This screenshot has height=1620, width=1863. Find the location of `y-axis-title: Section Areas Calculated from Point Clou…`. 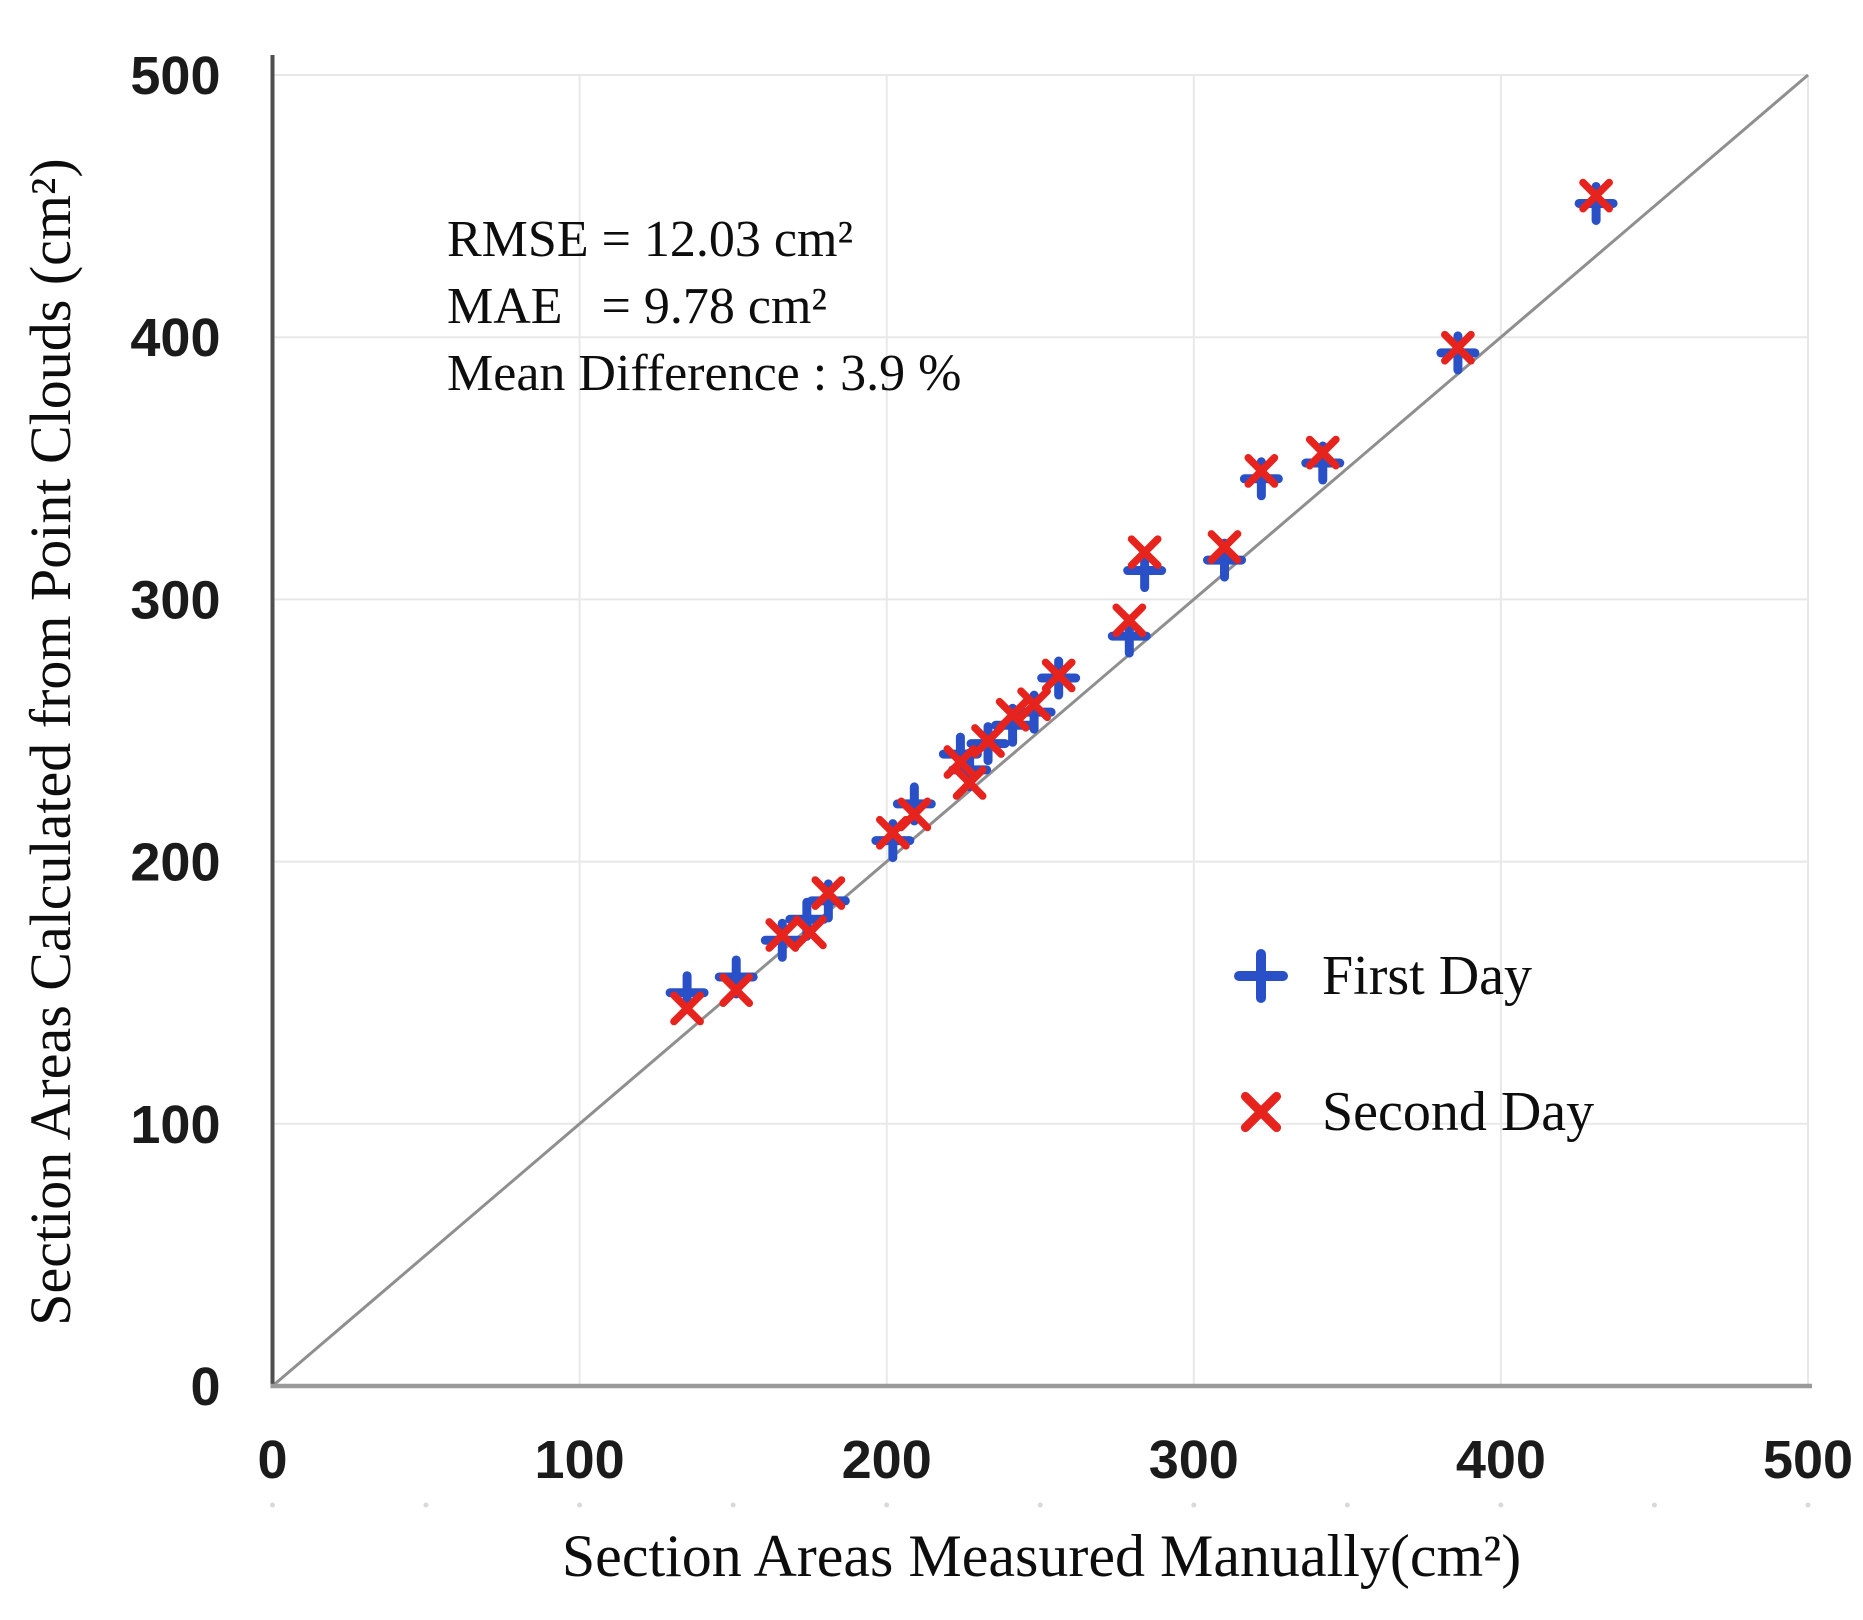

y-axis-title: Section Areas Calculated from Point Clou… is located at coordinates (50, 742).